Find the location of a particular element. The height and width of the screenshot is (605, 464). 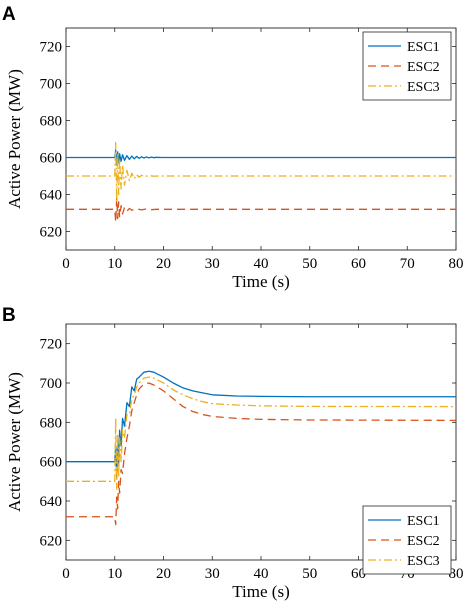

series-line-esc1 is located at coordinates (261, 157).